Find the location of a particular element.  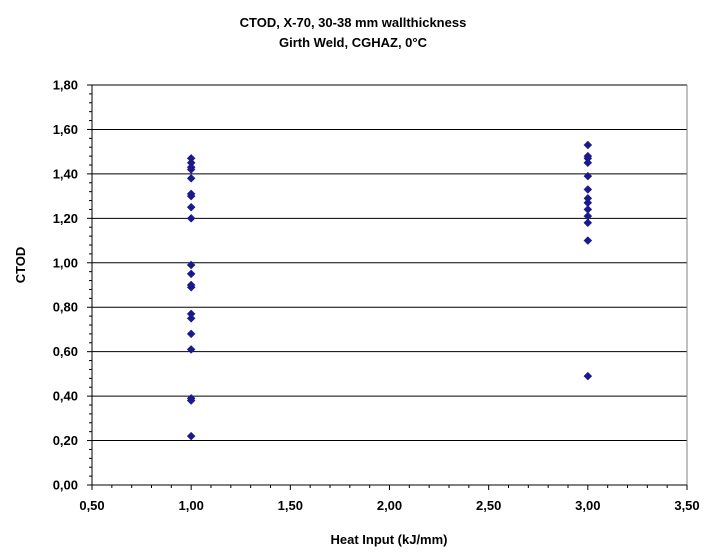

y-tick-label: 0,40 is located at coordinates (65, 396).